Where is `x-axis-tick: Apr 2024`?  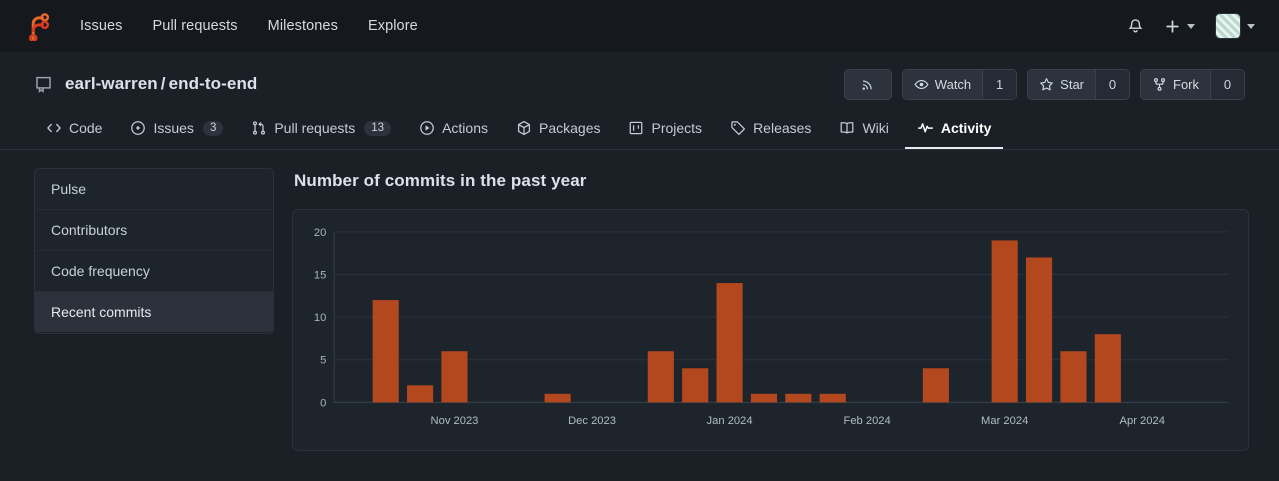
x-axis-tick: Apr 2024 is located at coordinates (1142, 421).